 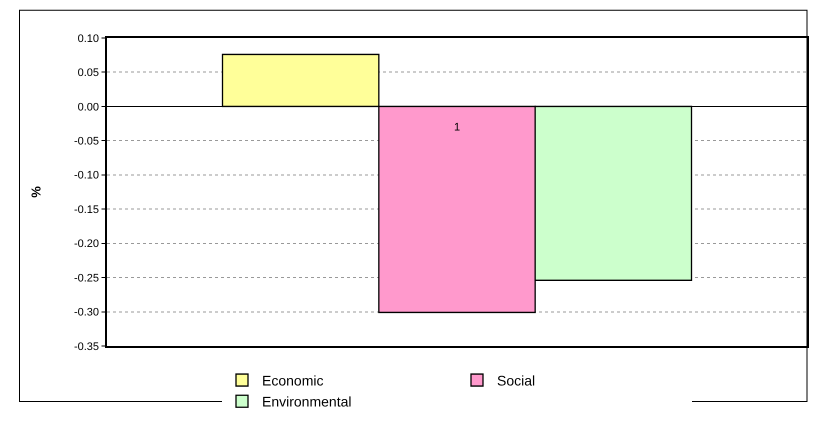 I want to click on legend-label: Economic, so click(x=293, y=380).